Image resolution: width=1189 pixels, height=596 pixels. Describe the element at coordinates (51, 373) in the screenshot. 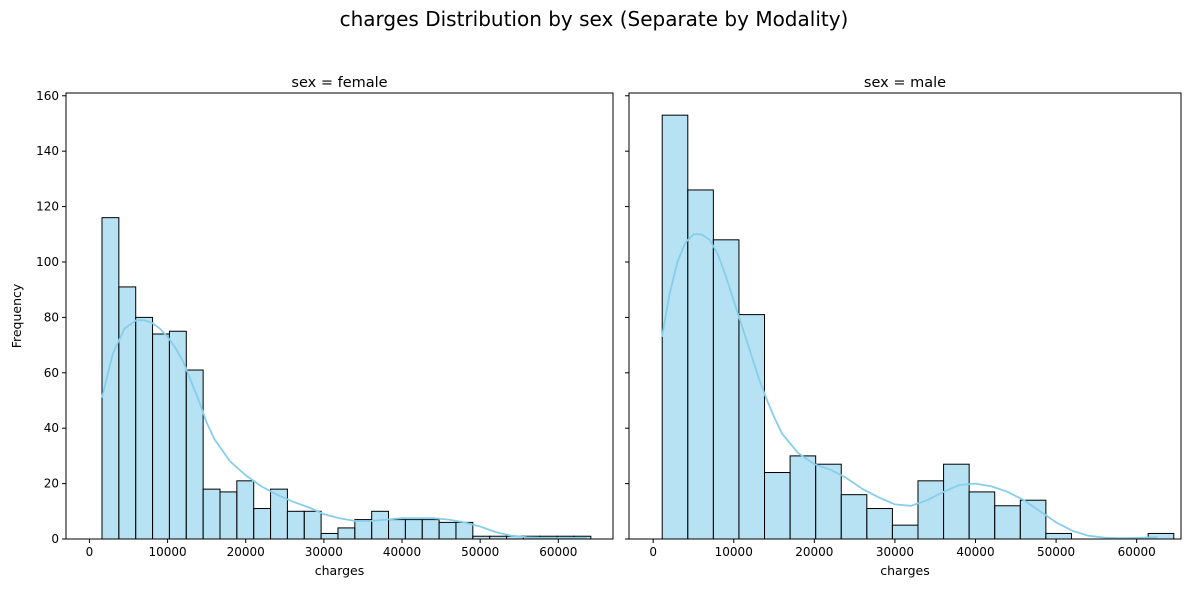

I see `y-tick-label: 60` at that location.